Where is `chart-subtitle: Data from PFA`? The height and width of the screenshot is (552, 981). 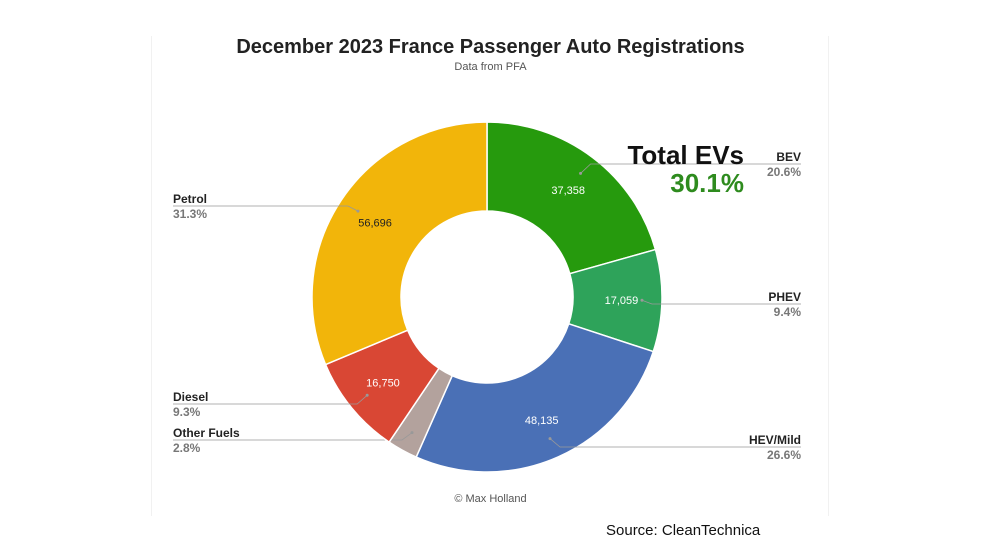
chart-subtitle: Data from PFA is located at coordinates (490, 67).